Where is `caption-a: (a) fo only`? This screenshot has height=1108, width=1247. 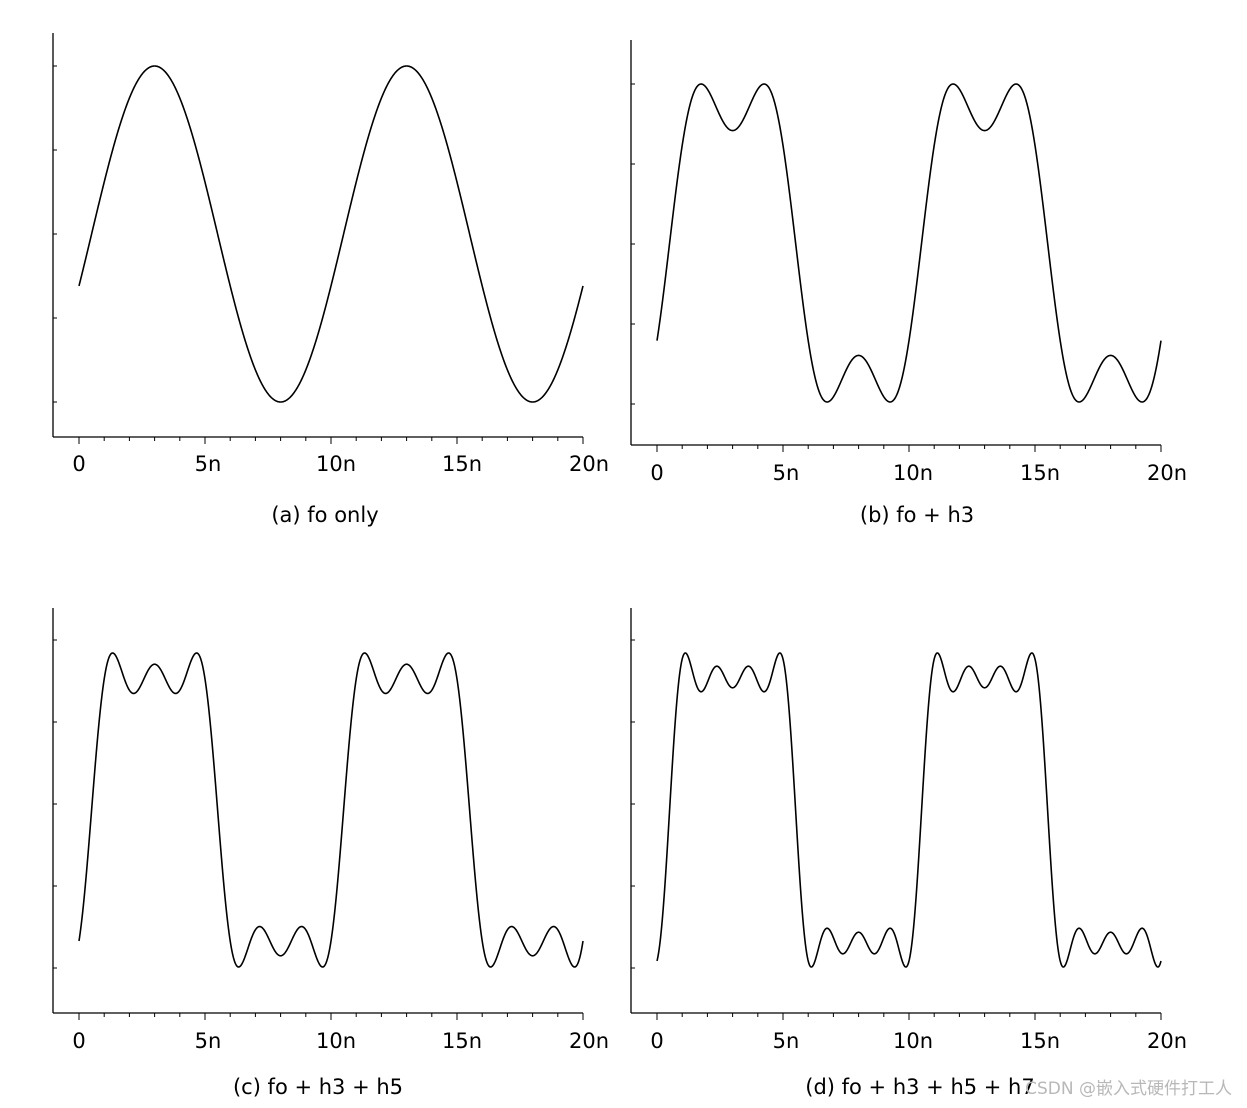 caption-a: (a) fo only is located at coordinates (324, 515).